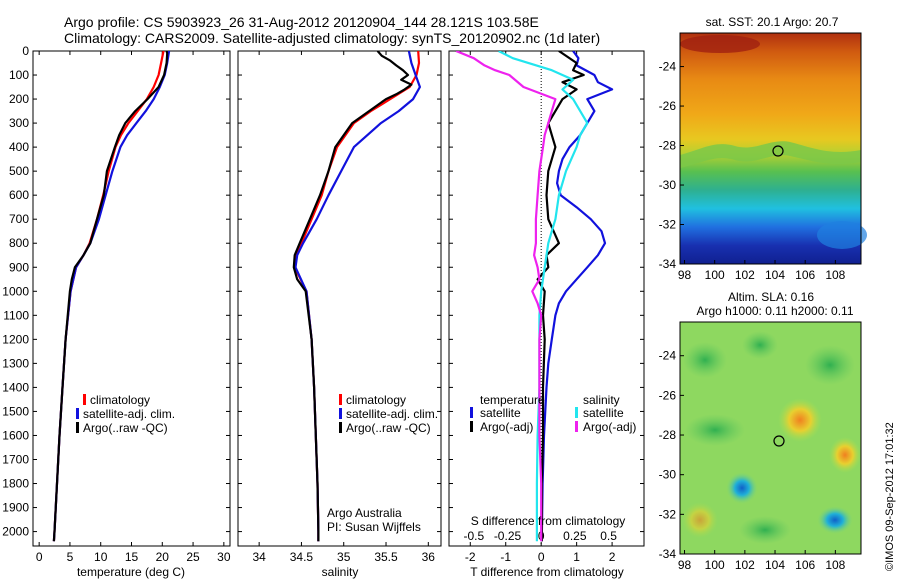 The width and height of the screenshot is (900, 580). Describe the element at coordinates (548, 521) in the screenshot. I see `s-difference-axis-label: S difference from climatology` at that location.